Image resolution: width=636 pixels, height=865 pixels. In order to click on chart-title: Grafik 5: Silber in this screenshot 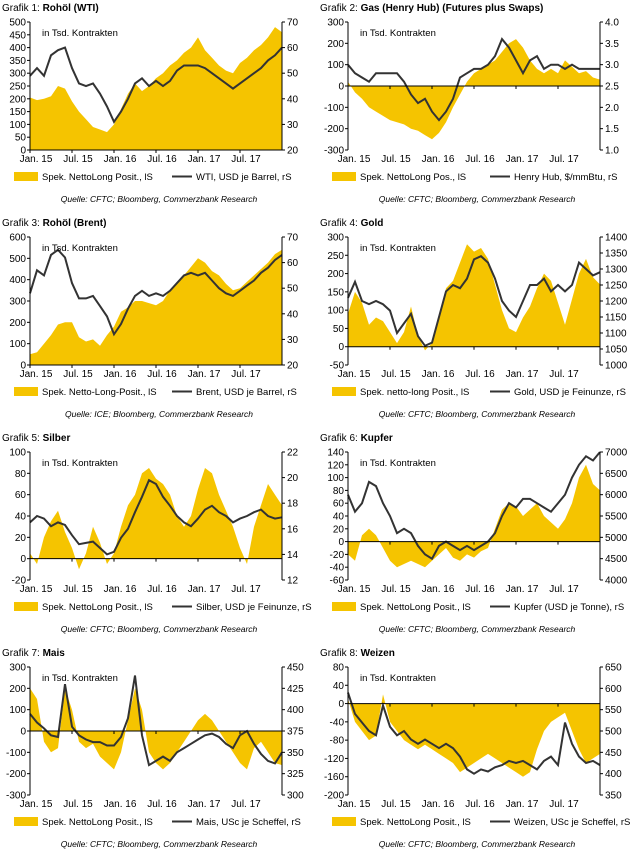, I will do `click(36, 438)`.